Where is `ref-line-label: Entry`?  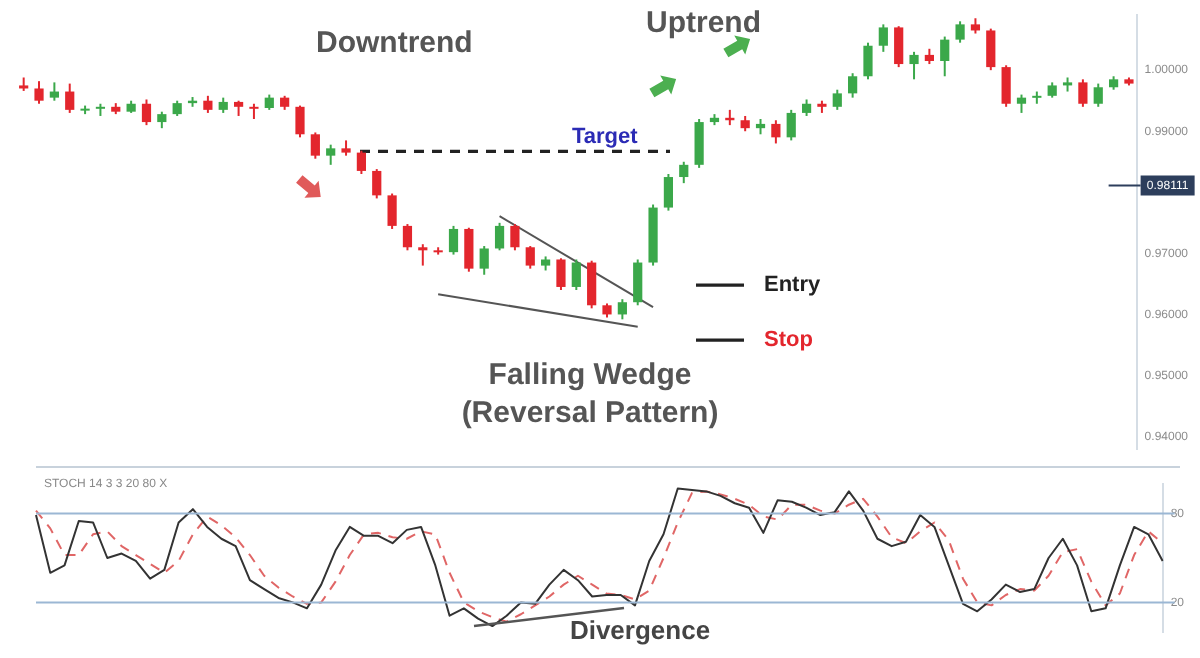
ref-line-label: Entry is located at coordinates (793, 285).